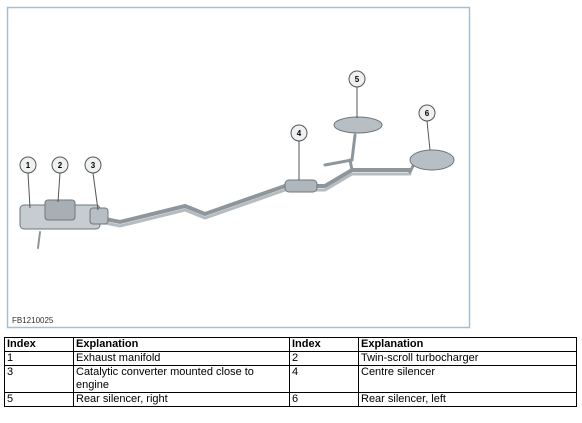 The height and width of the screenshot is (423, 582). What do you see at coordinates (181, 358) in the screenshot?
I see `explanation-cell: Exhaust manifold` at bounding box center [181, 358].